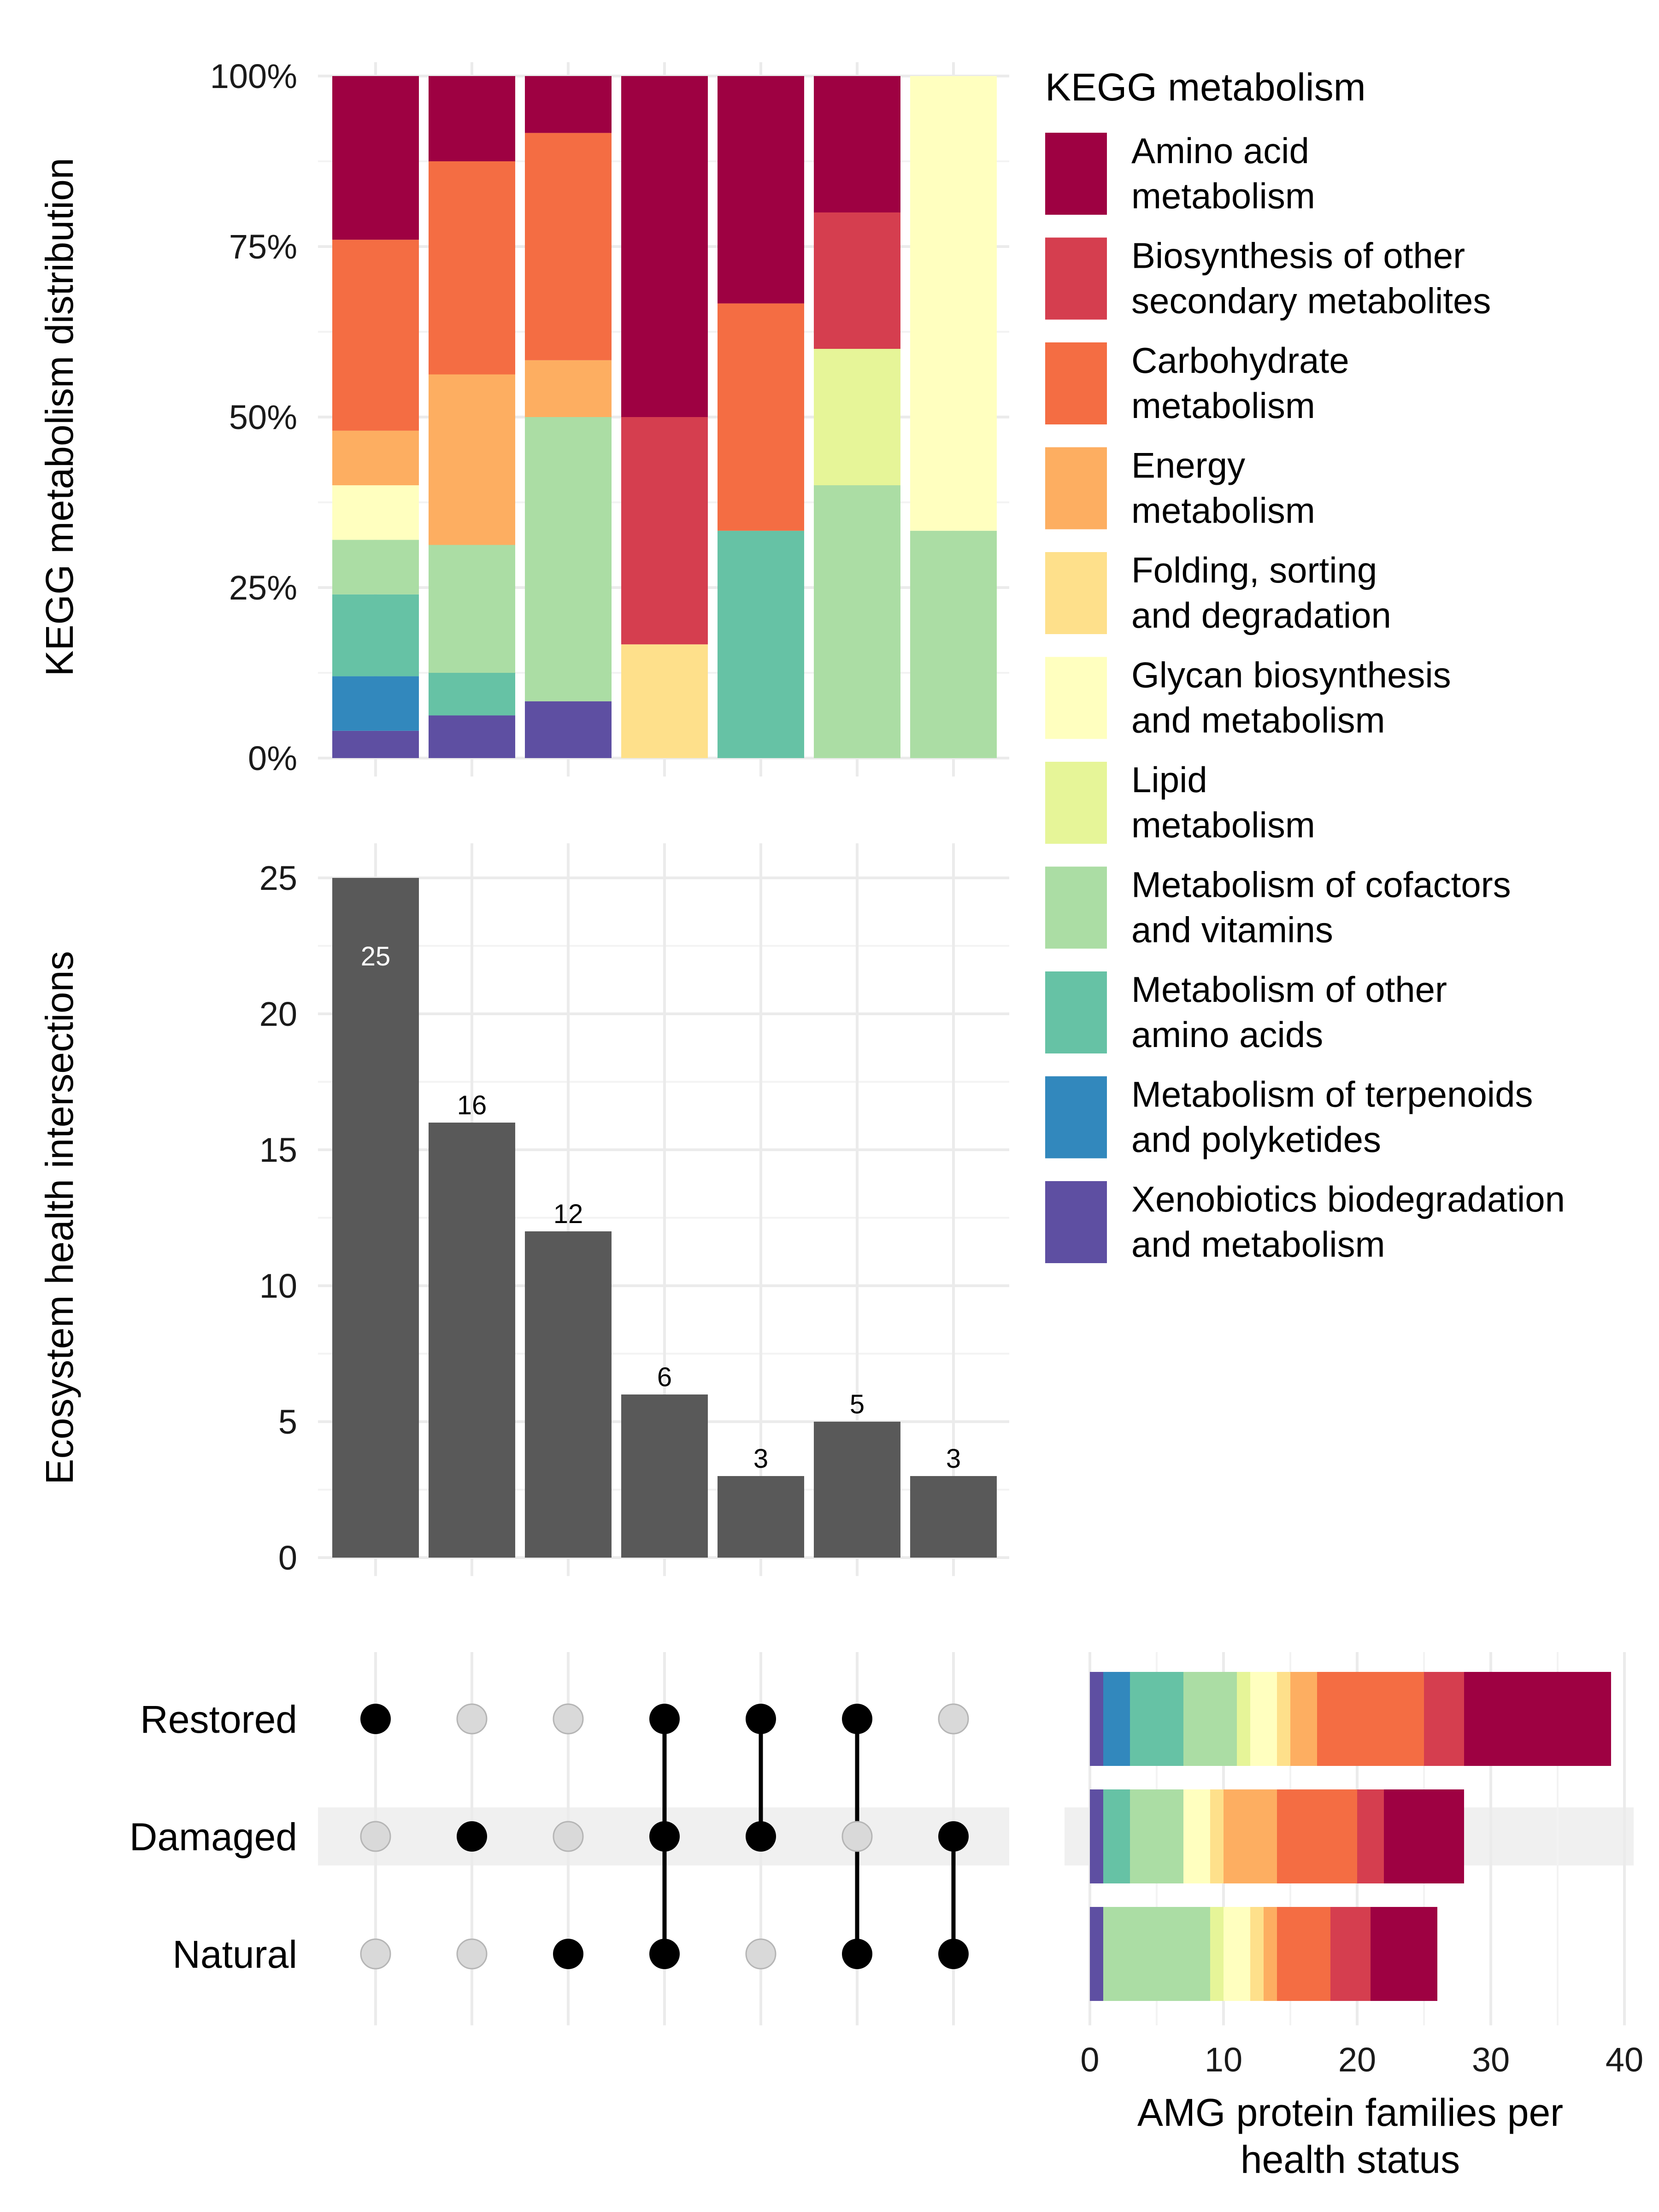  I want to click on legend-entry-label: Folding, sorting, so click(1254, 570).